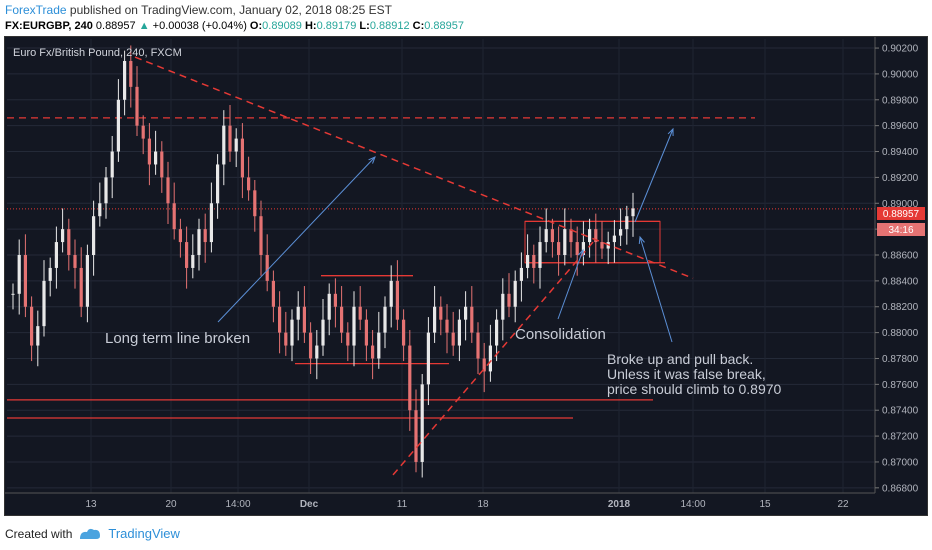 The height and width of the screenshot is (550, 932). Describe the element at coordinates (680, 359) in the screenshot. I see `annotation-forecast-line: Broke up and pull back.` at that location.